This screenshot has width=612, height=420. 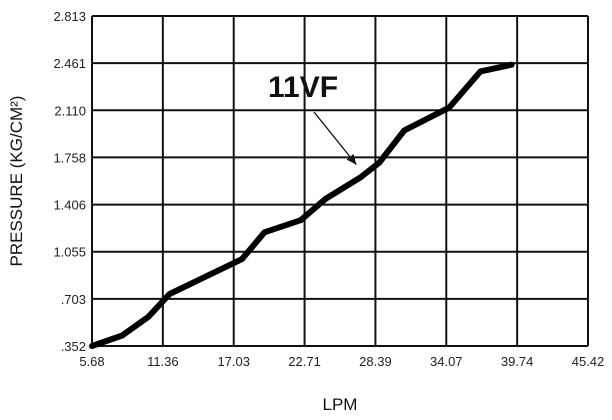 I want to click on y-tick-label: 1.758, so click(x=69, y=157).